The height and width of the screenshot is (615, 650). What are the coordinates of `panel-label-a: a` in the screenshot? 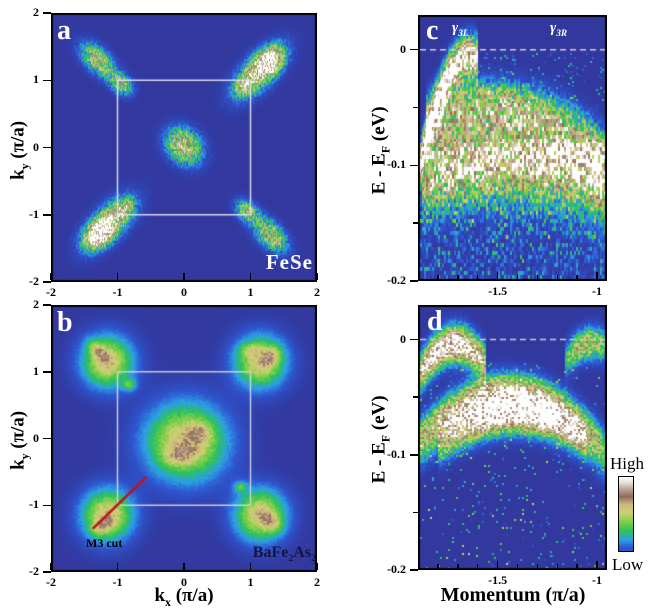 It's located at (64, 30).